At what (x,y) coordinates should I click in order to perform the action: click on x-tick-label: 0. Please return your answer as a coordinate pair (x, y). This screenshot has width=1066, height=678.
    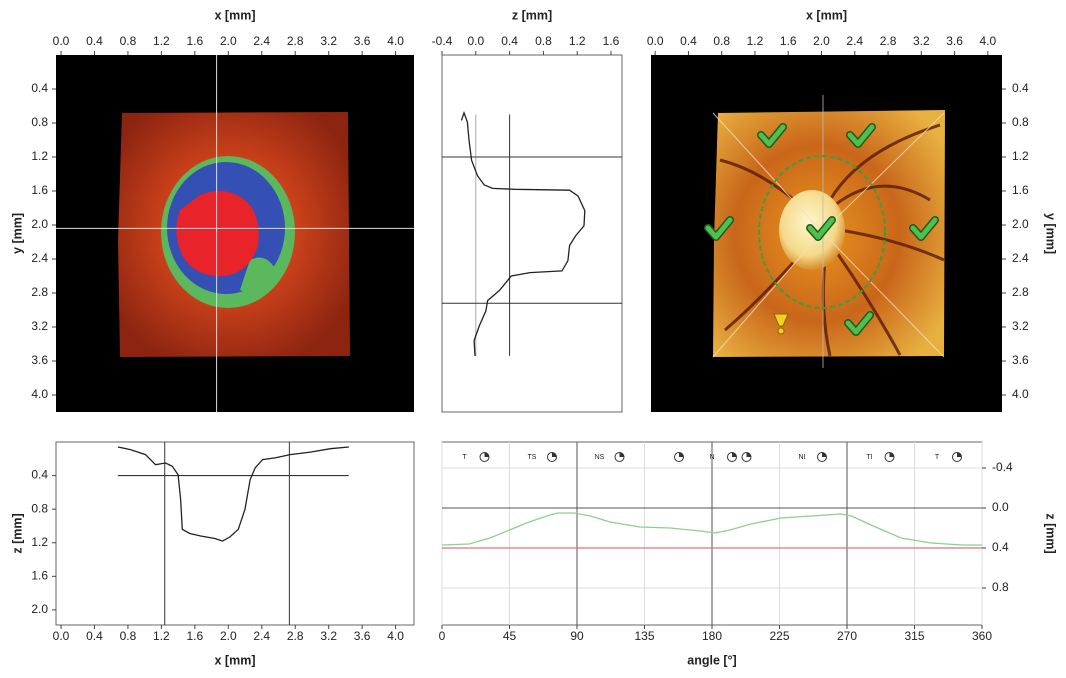
    Looking at the image, I should click on (442, 636).